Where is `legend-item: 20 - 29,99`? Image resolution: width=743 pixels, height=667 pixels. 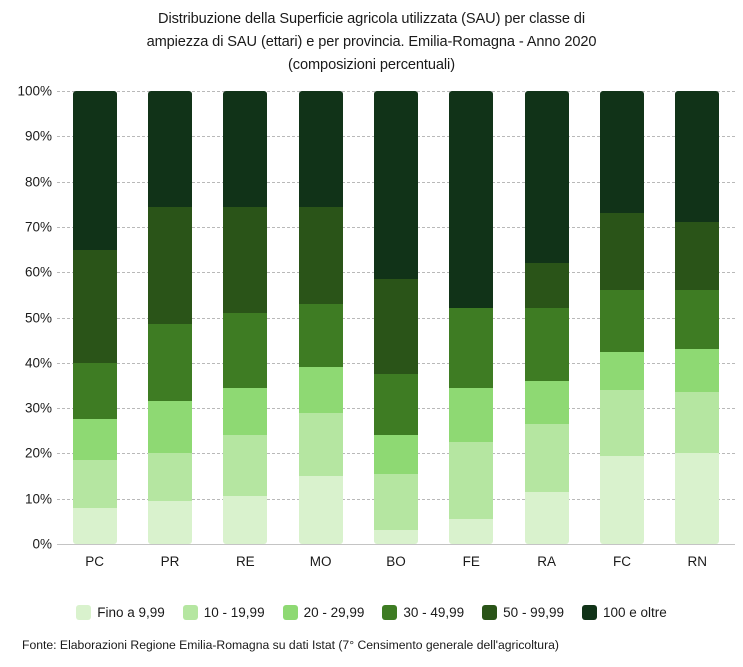
legend-item: 20 - 29,99 is located at coordinates (323, 612).